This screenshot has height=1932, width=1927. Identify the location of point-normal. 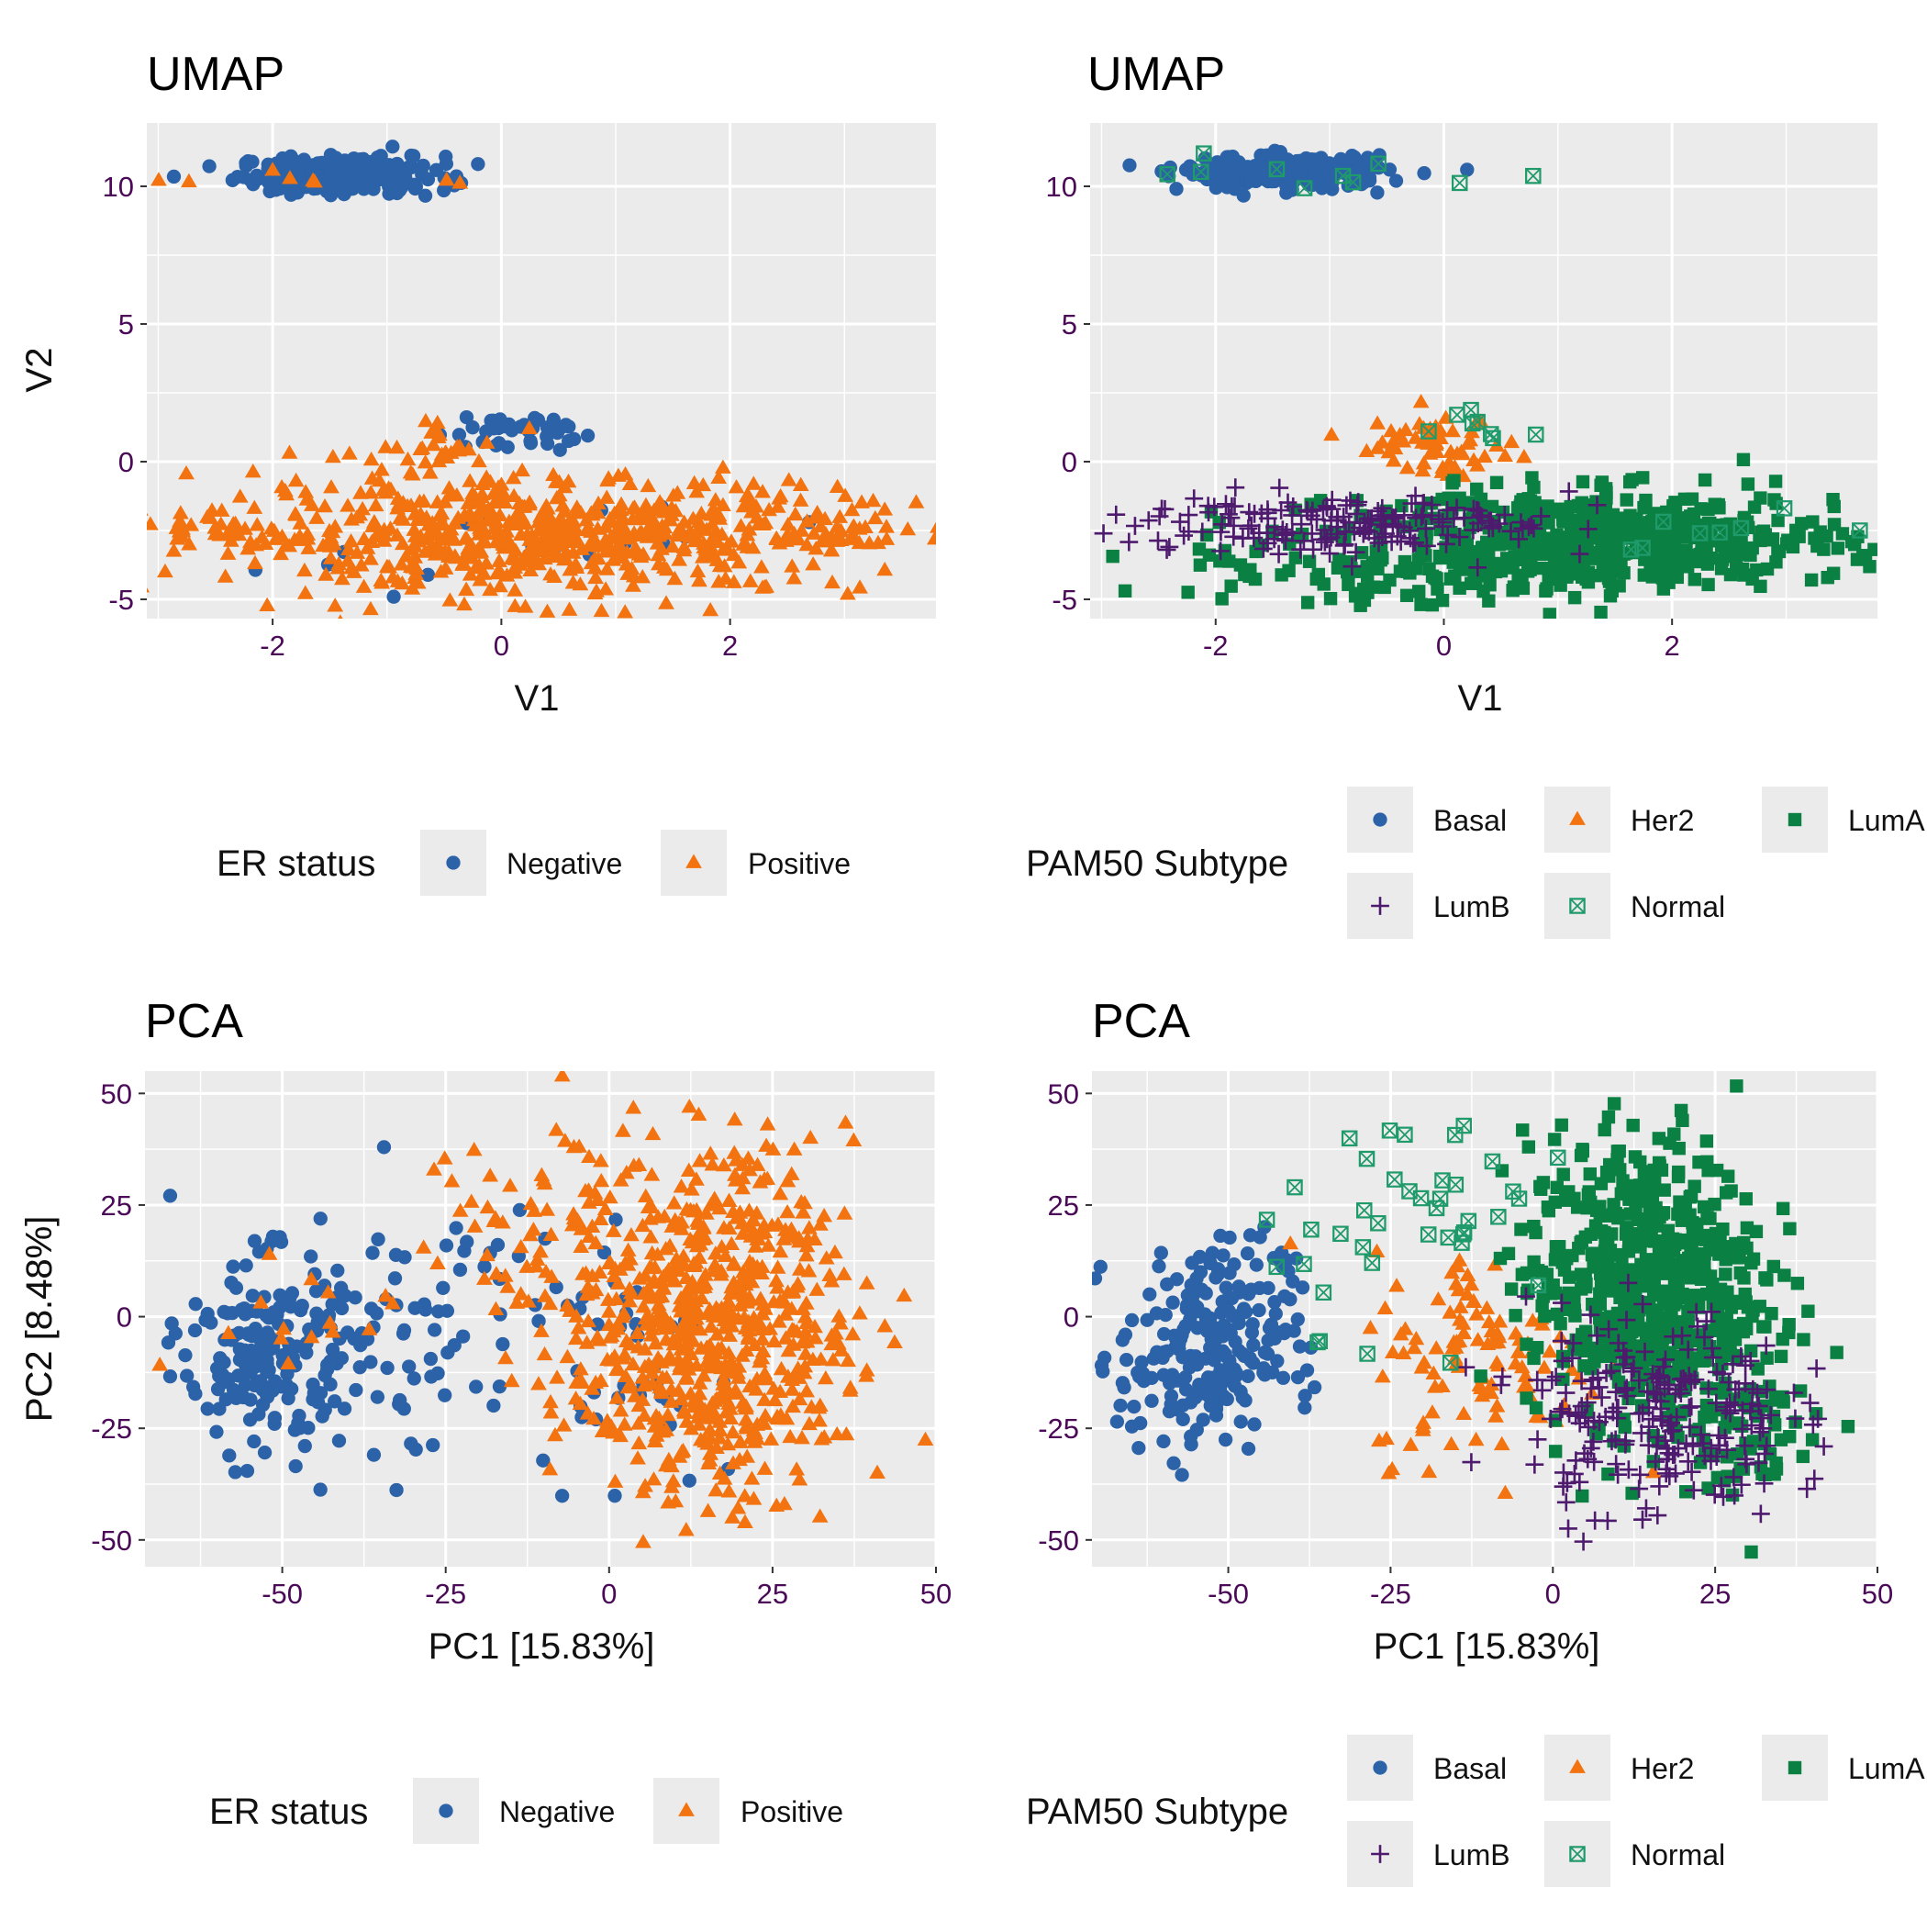
(1557, 1158).